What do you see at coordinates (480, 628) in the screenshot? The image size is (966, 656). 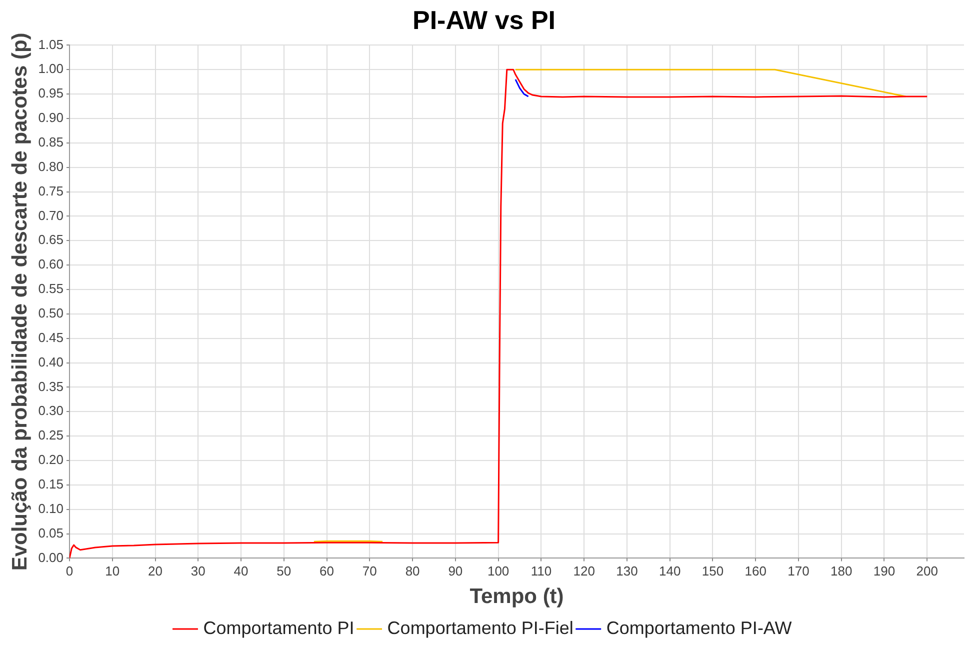 I see `legend-label: Comportamento PI-Fiel` at bounding box center [480, 628].